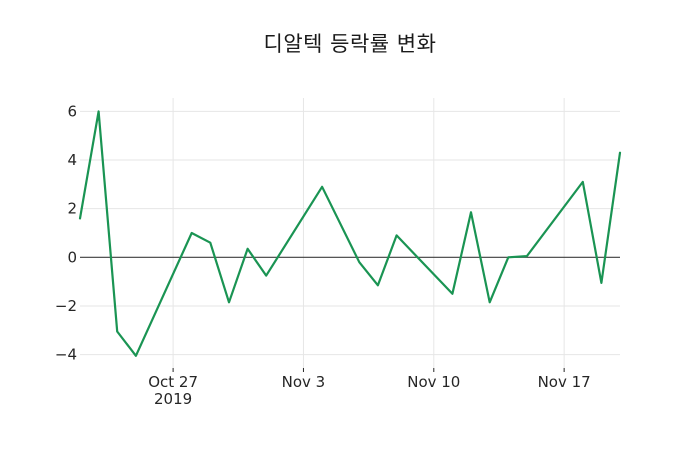 The width and height of the screenshot is (700, 450). What do you see at coordinates (304, 382) in the screenshot?
I see `x-tick-label: Nov 3` at bounding box center [304, 382].